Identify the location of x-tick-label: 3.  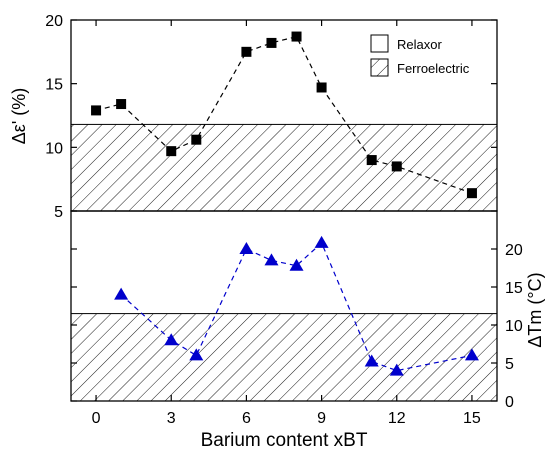
(171, 418).